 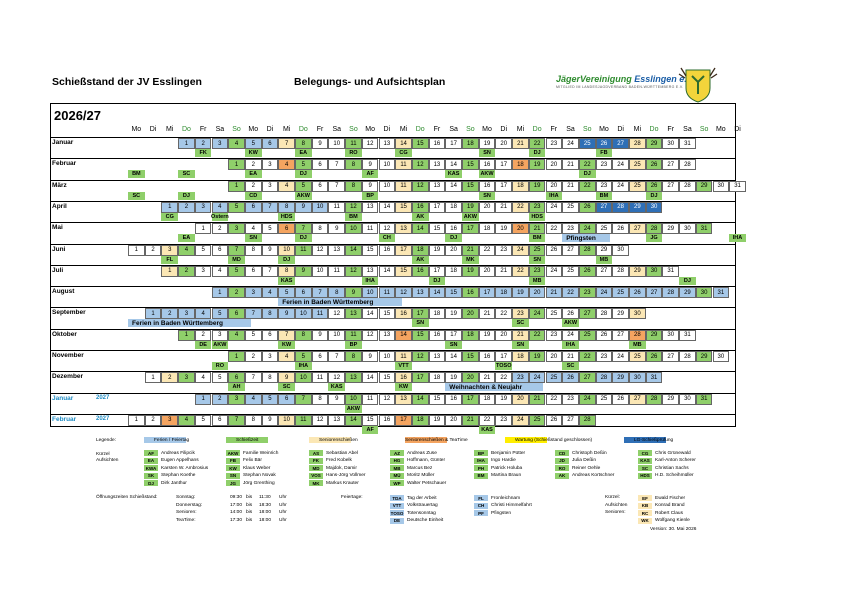 I want to click on person-abbr: MÜ, so click(x=397, y=475).